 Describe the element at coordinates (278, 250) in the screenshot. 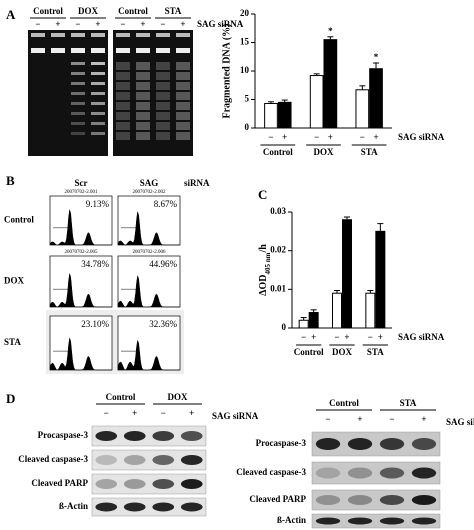

I see `y-tick-label: 0.02` at that location.